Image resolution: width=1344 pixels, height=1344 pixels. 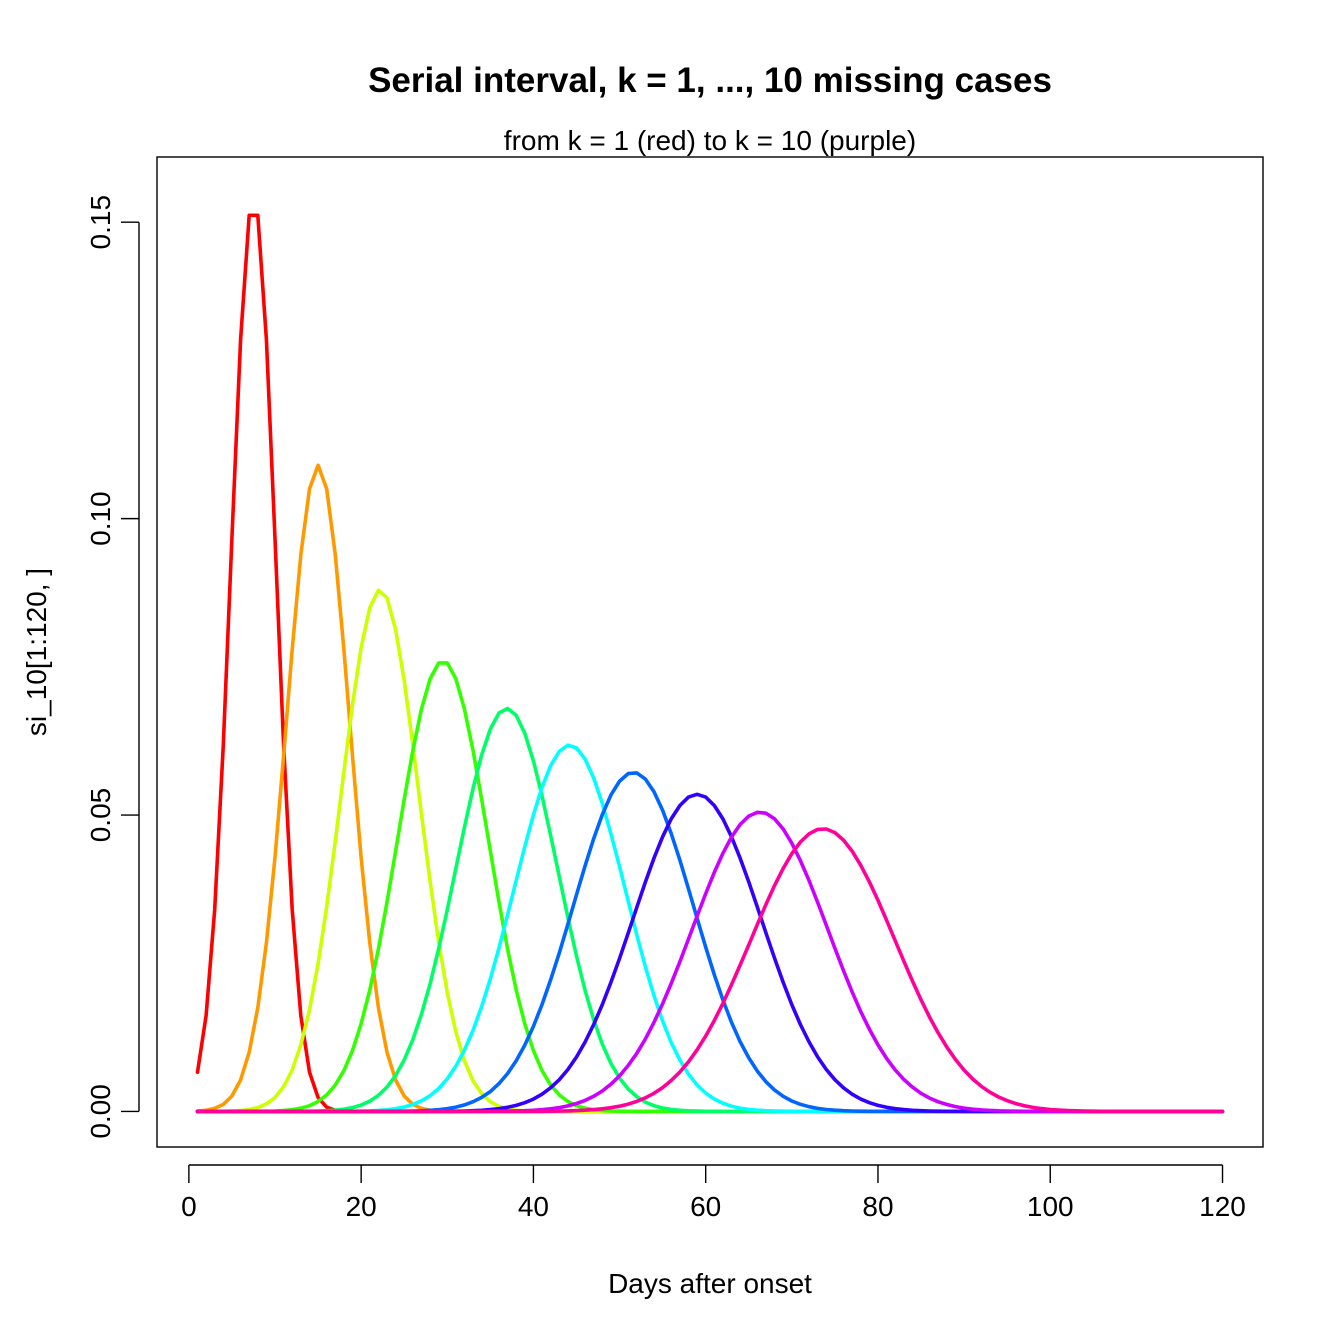 What do you see at coordinates (1050, 1206) in the screenshot?
I see `x-tick-label: 100` at bounding box center [1050, 1206].